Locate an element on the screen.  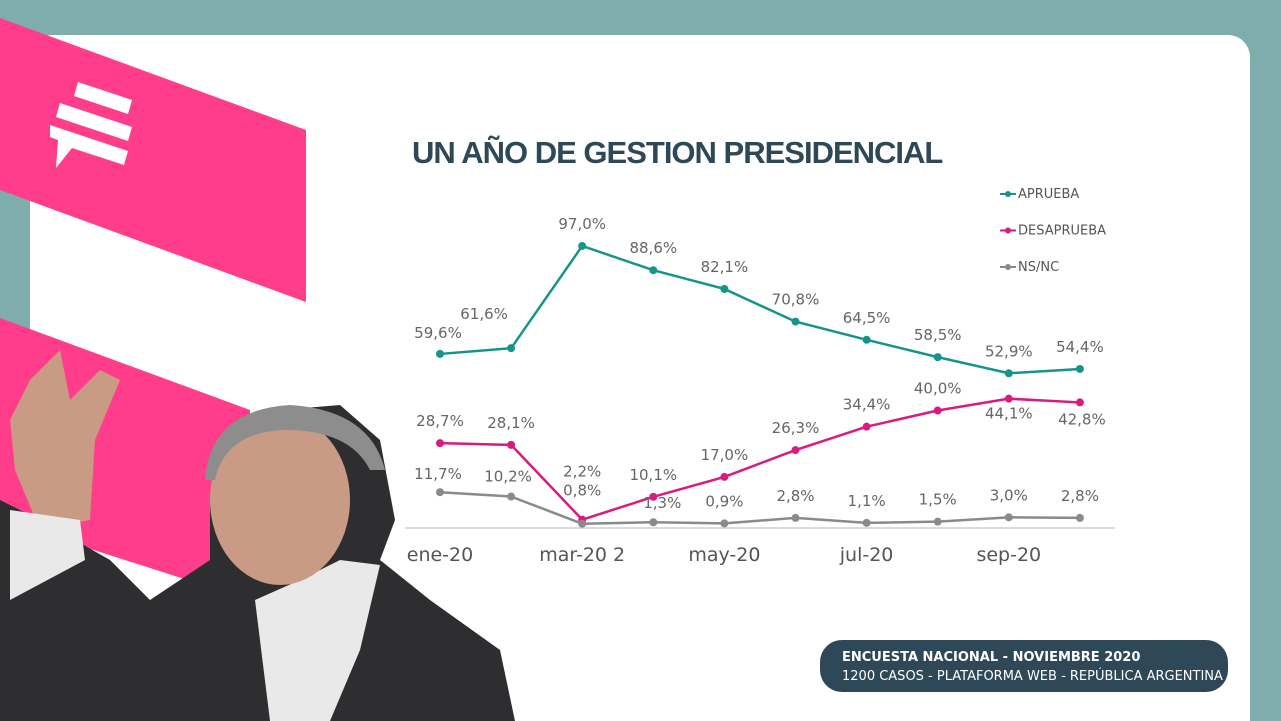
value-label: 26,3% is located at coordinates (796, 428).